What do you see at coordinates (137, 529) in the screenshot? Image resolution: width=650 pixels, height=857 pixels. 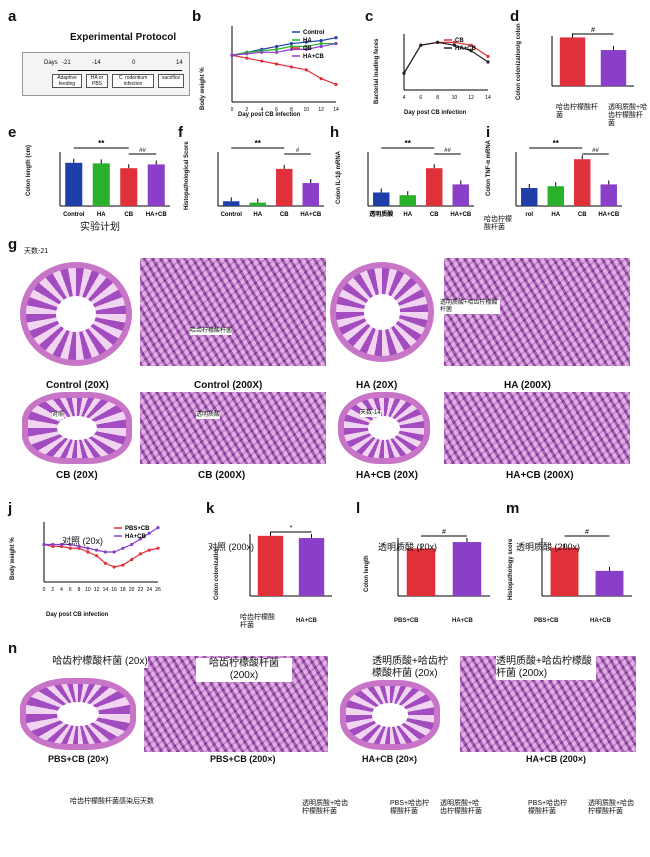 I see `legend-label: PBS+CB` at bounding box center [137, 529].